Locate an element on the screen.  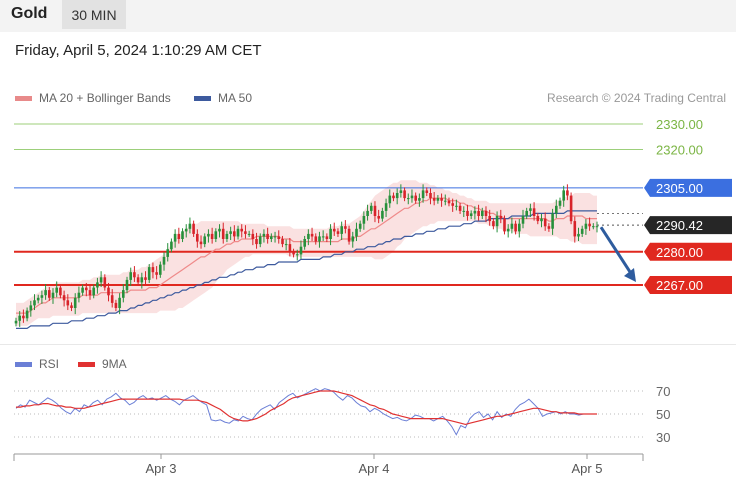
legend-ma50: MA 50 is located at coordinates (223, 98).